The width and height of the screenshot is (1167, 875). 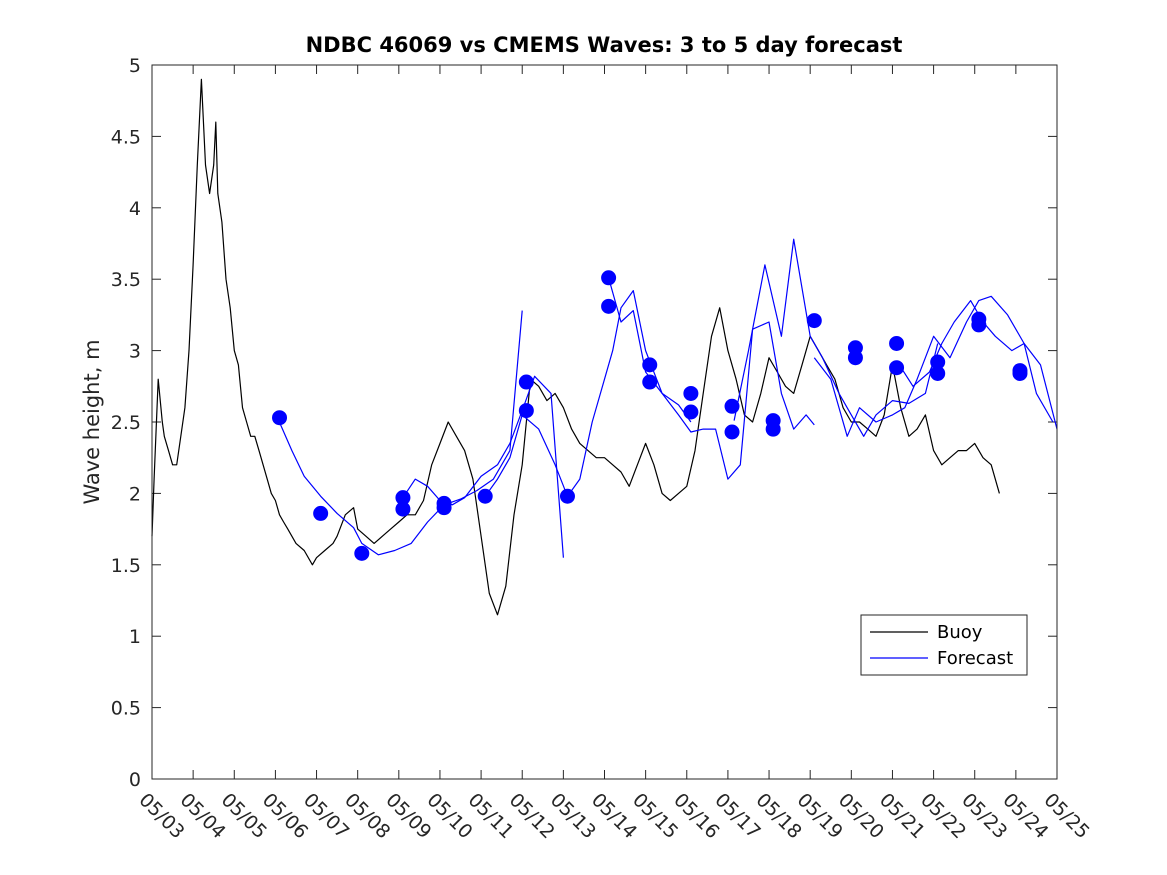 I want to click on y-tick-label: 2, so click(x=135, y=494).